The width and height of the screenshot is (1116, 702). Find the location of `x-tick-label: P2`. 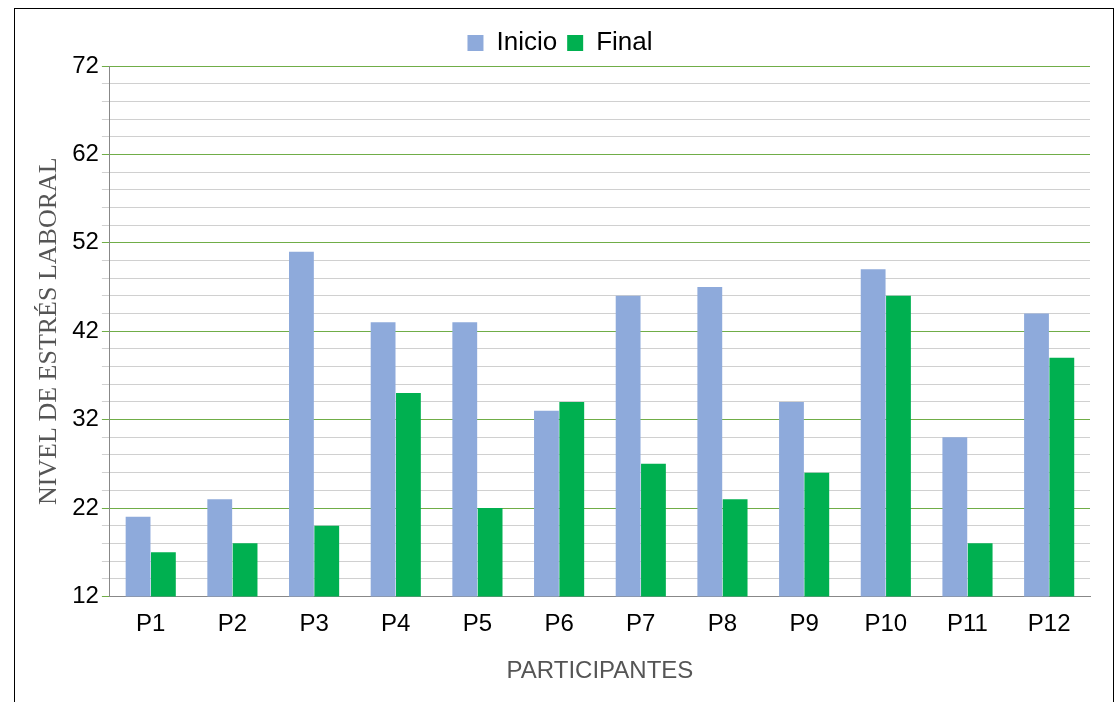

x-tick-label: P2 is located at coordinates (232, 623).